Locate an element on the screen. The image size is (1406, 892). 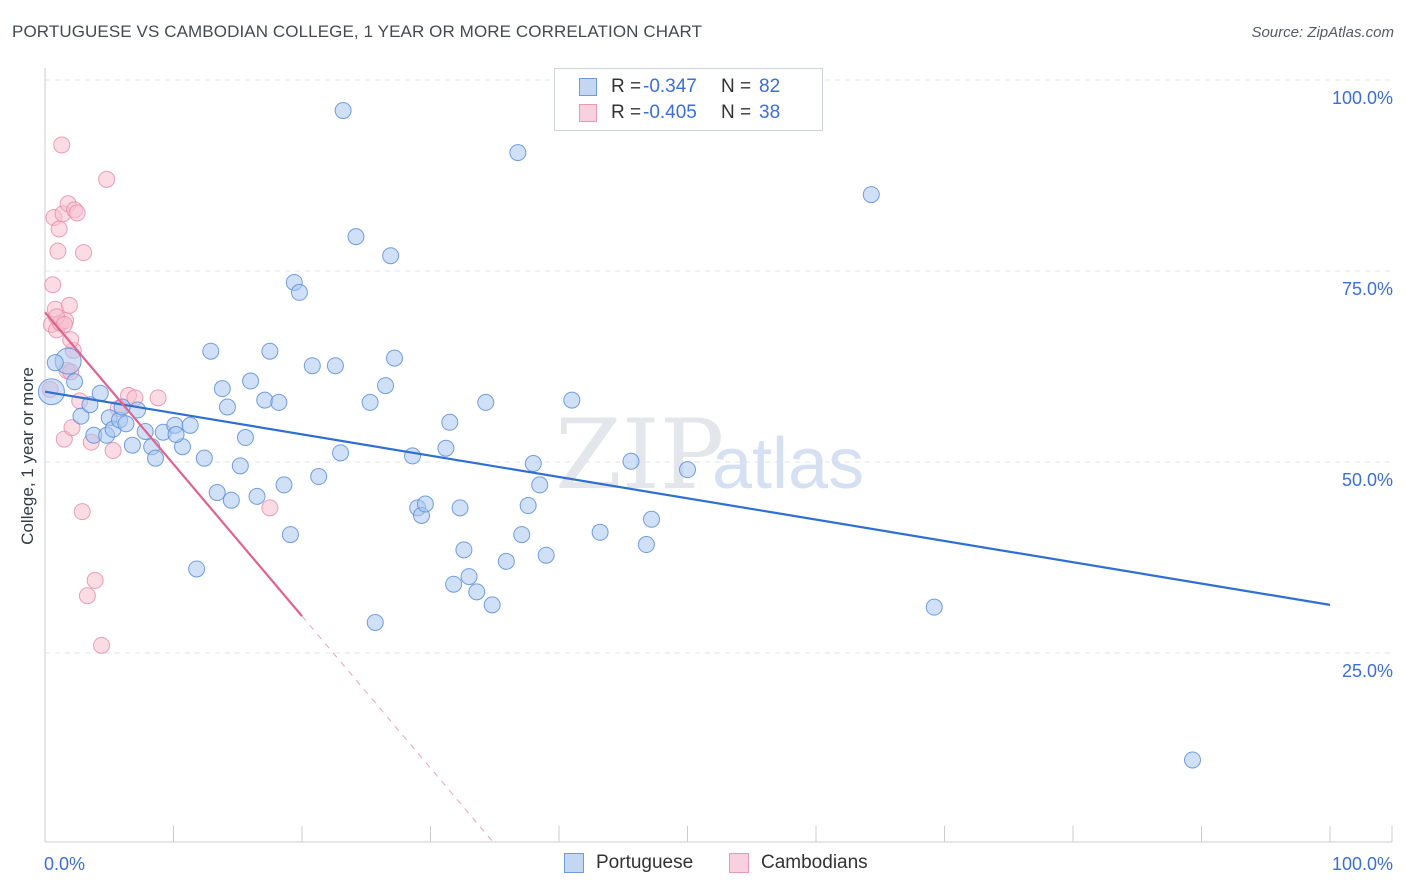
watermark-zip: ZIP is located at coordinates (639, 455).